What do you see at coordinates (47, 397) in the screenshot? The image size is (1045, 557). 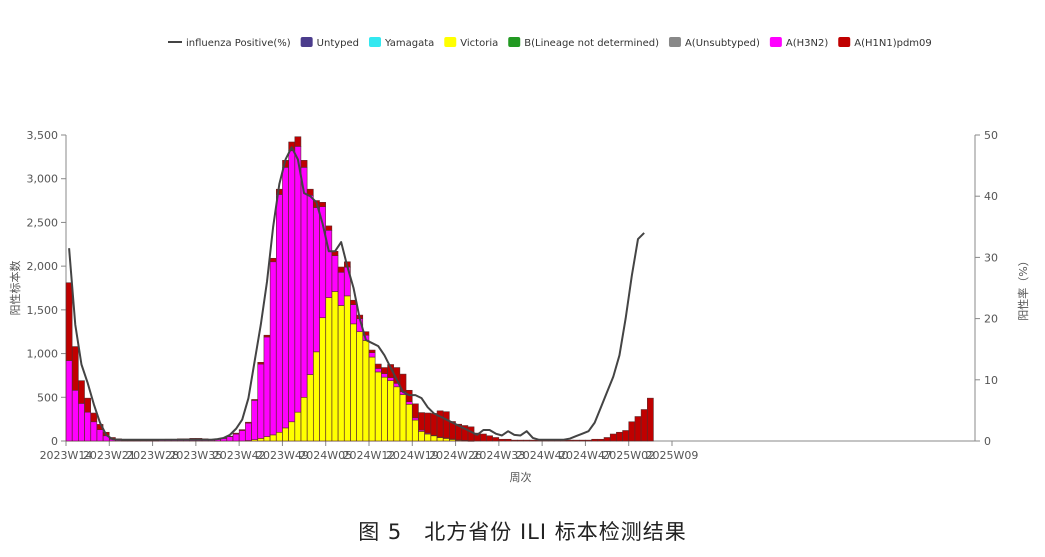 I see `y-tick-label: 500` at bounding box center [47, 397].